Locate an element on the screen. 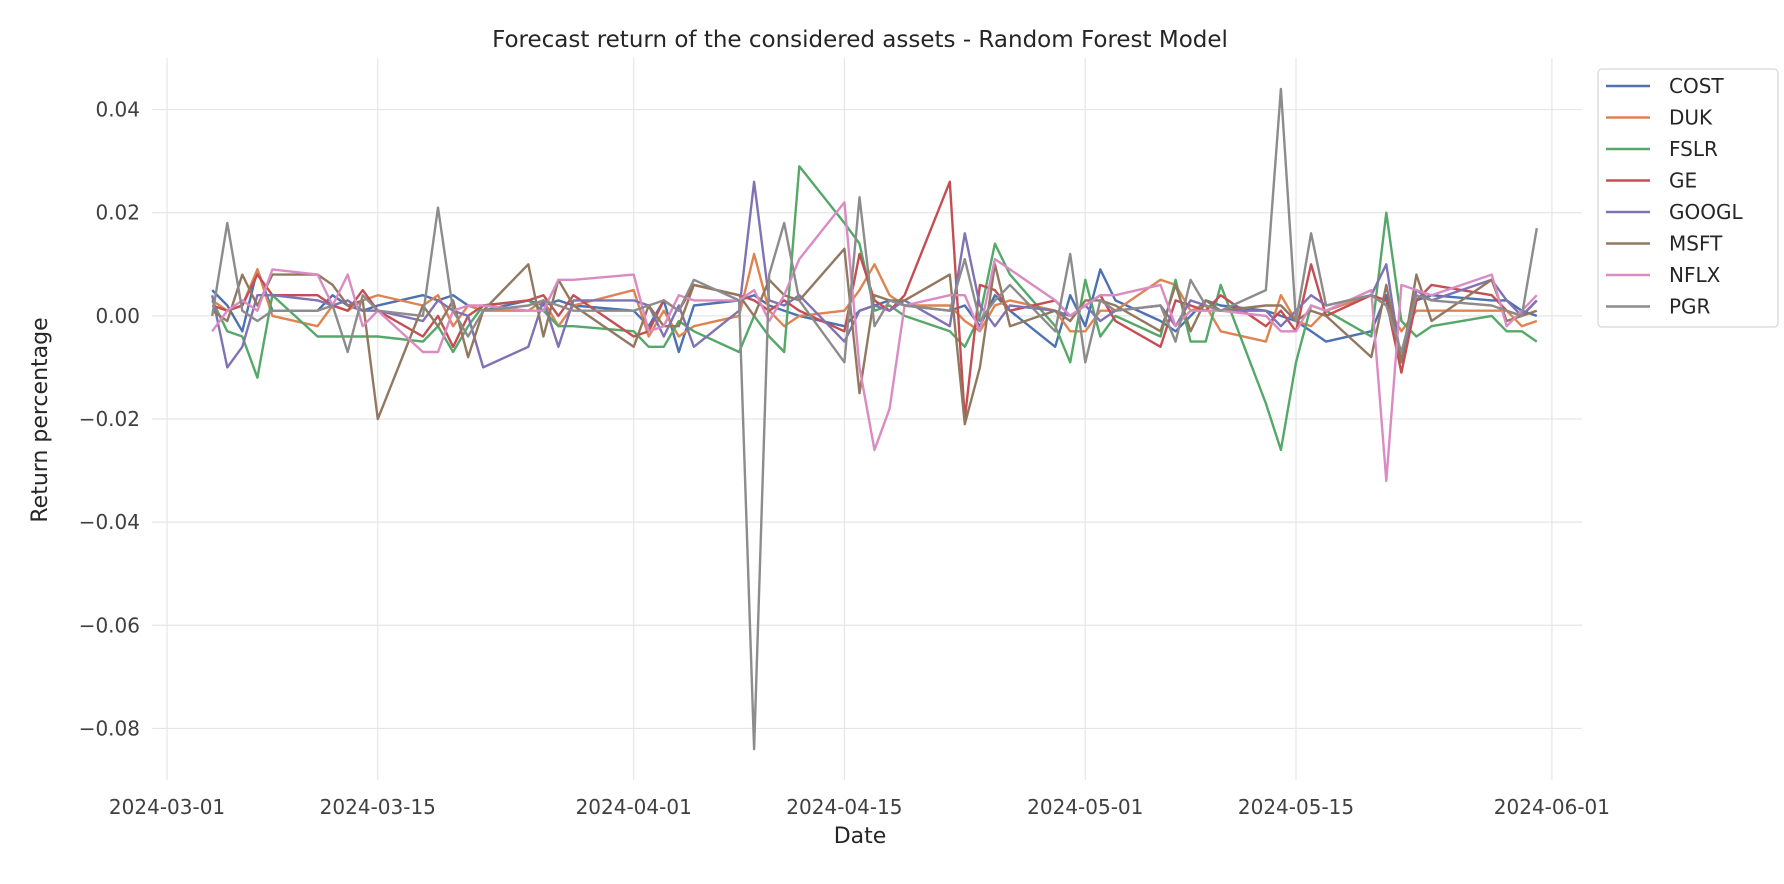  y-tick-label: 0.00 is located at coordinates (117, 316).